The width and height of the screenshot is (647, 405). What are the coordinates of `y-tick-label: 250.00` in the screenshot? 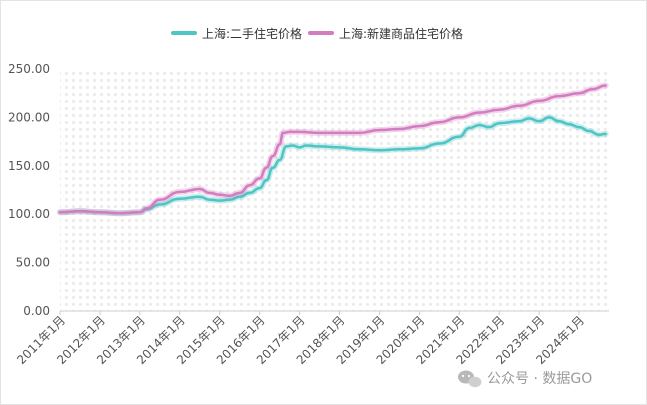 It's located at (29, 69).